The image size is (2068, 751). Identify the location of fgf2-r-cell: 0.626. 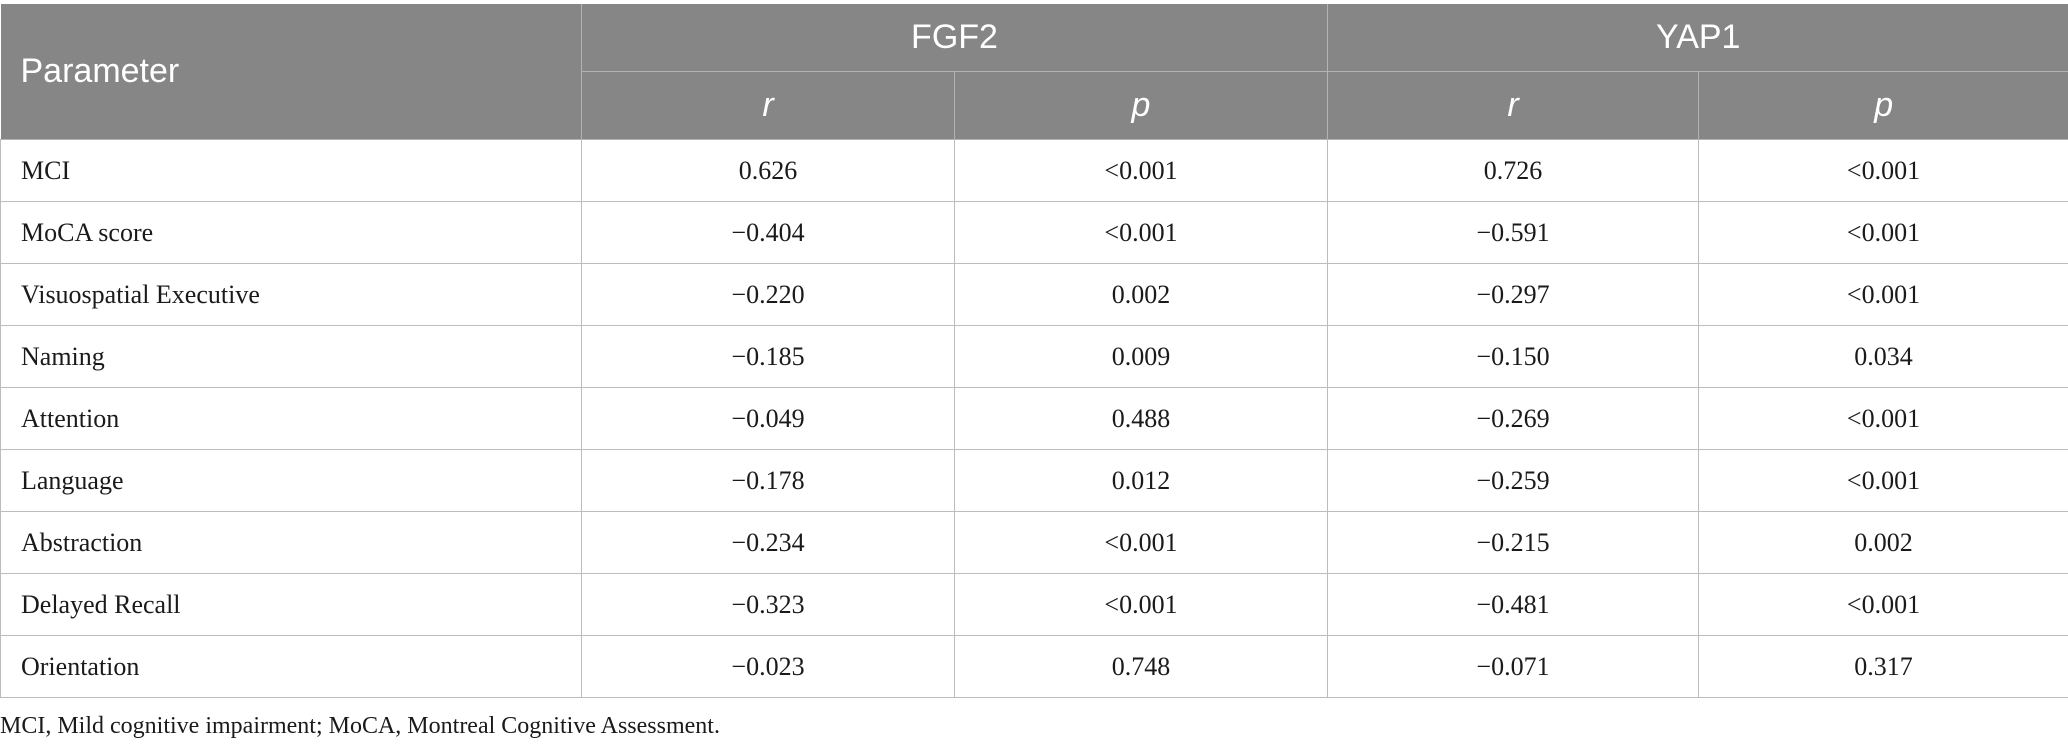
(768, 170).